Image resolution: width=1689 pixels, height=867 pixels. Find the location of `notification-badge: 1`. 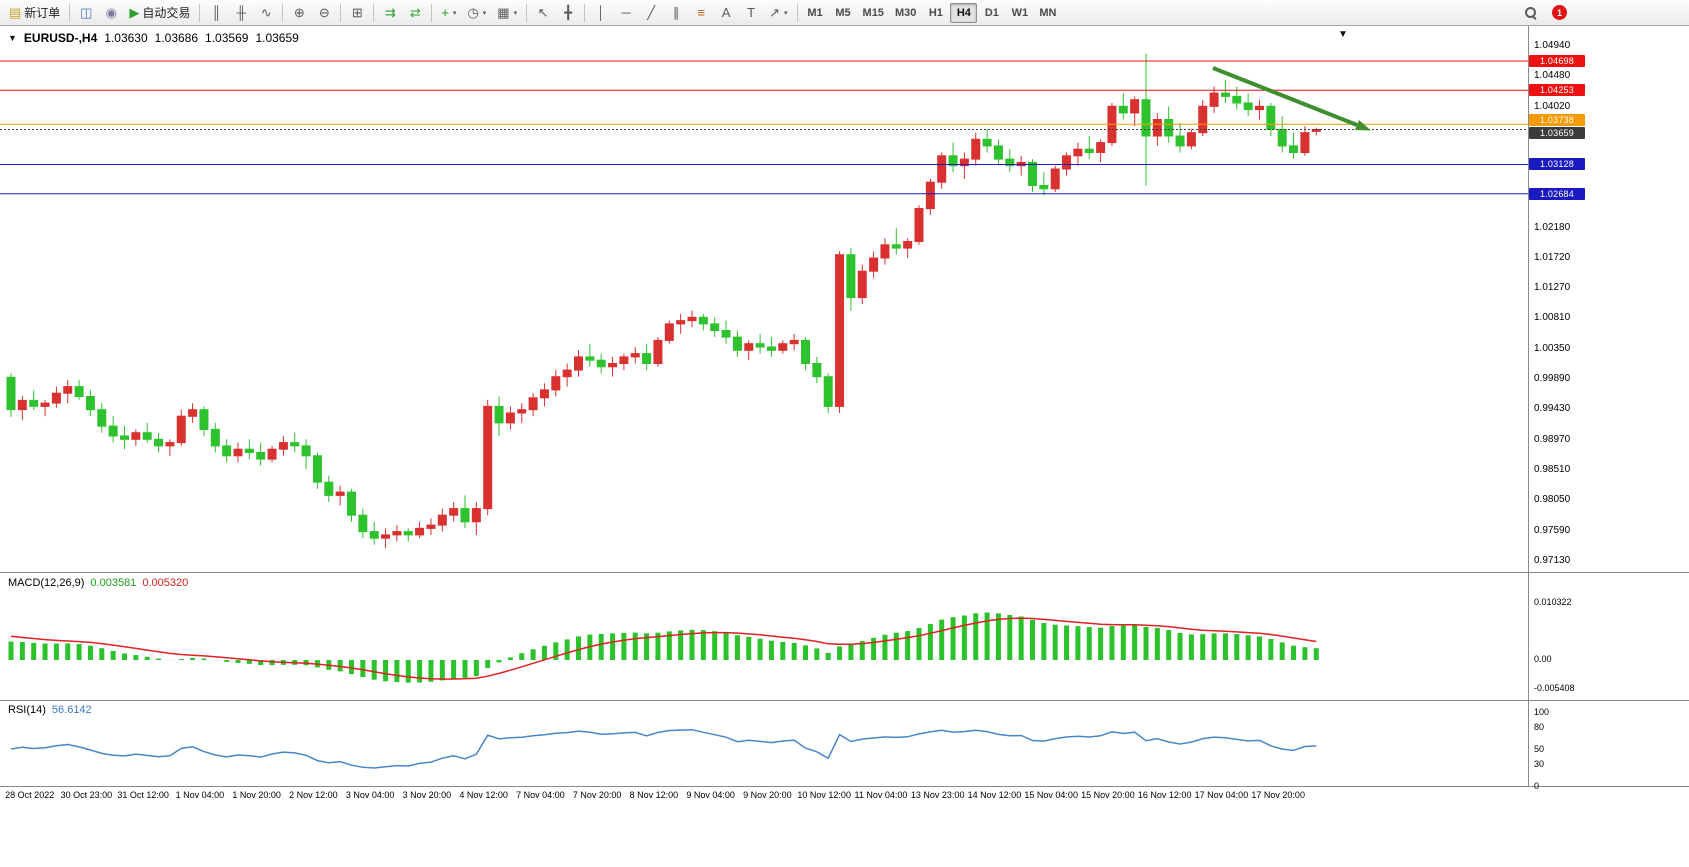

notification-badge: 1 is located at coordinates (1559, 12).